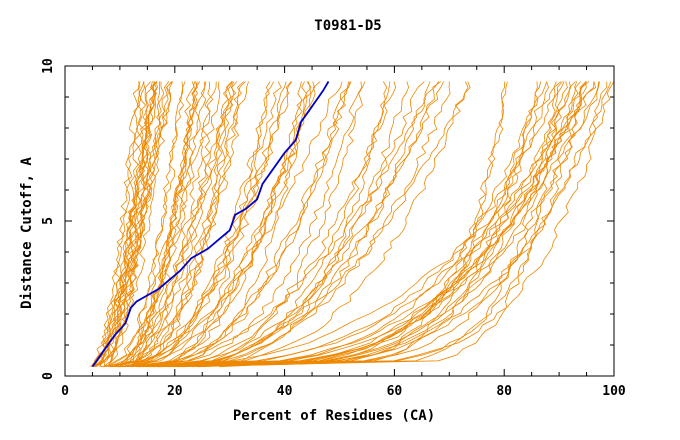 This screenshot has height=440, width=680. I want to click on x-tick-label-100: 100, so click(614, 391).